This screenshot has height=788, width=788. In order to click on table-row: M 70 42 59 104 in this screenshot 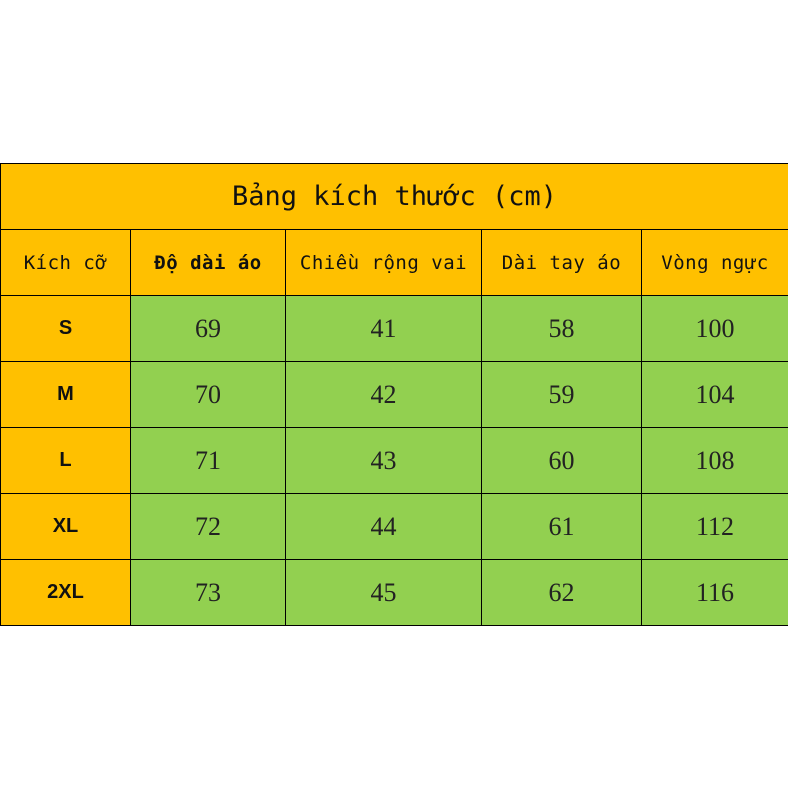, I will do `click(394, 394)`.